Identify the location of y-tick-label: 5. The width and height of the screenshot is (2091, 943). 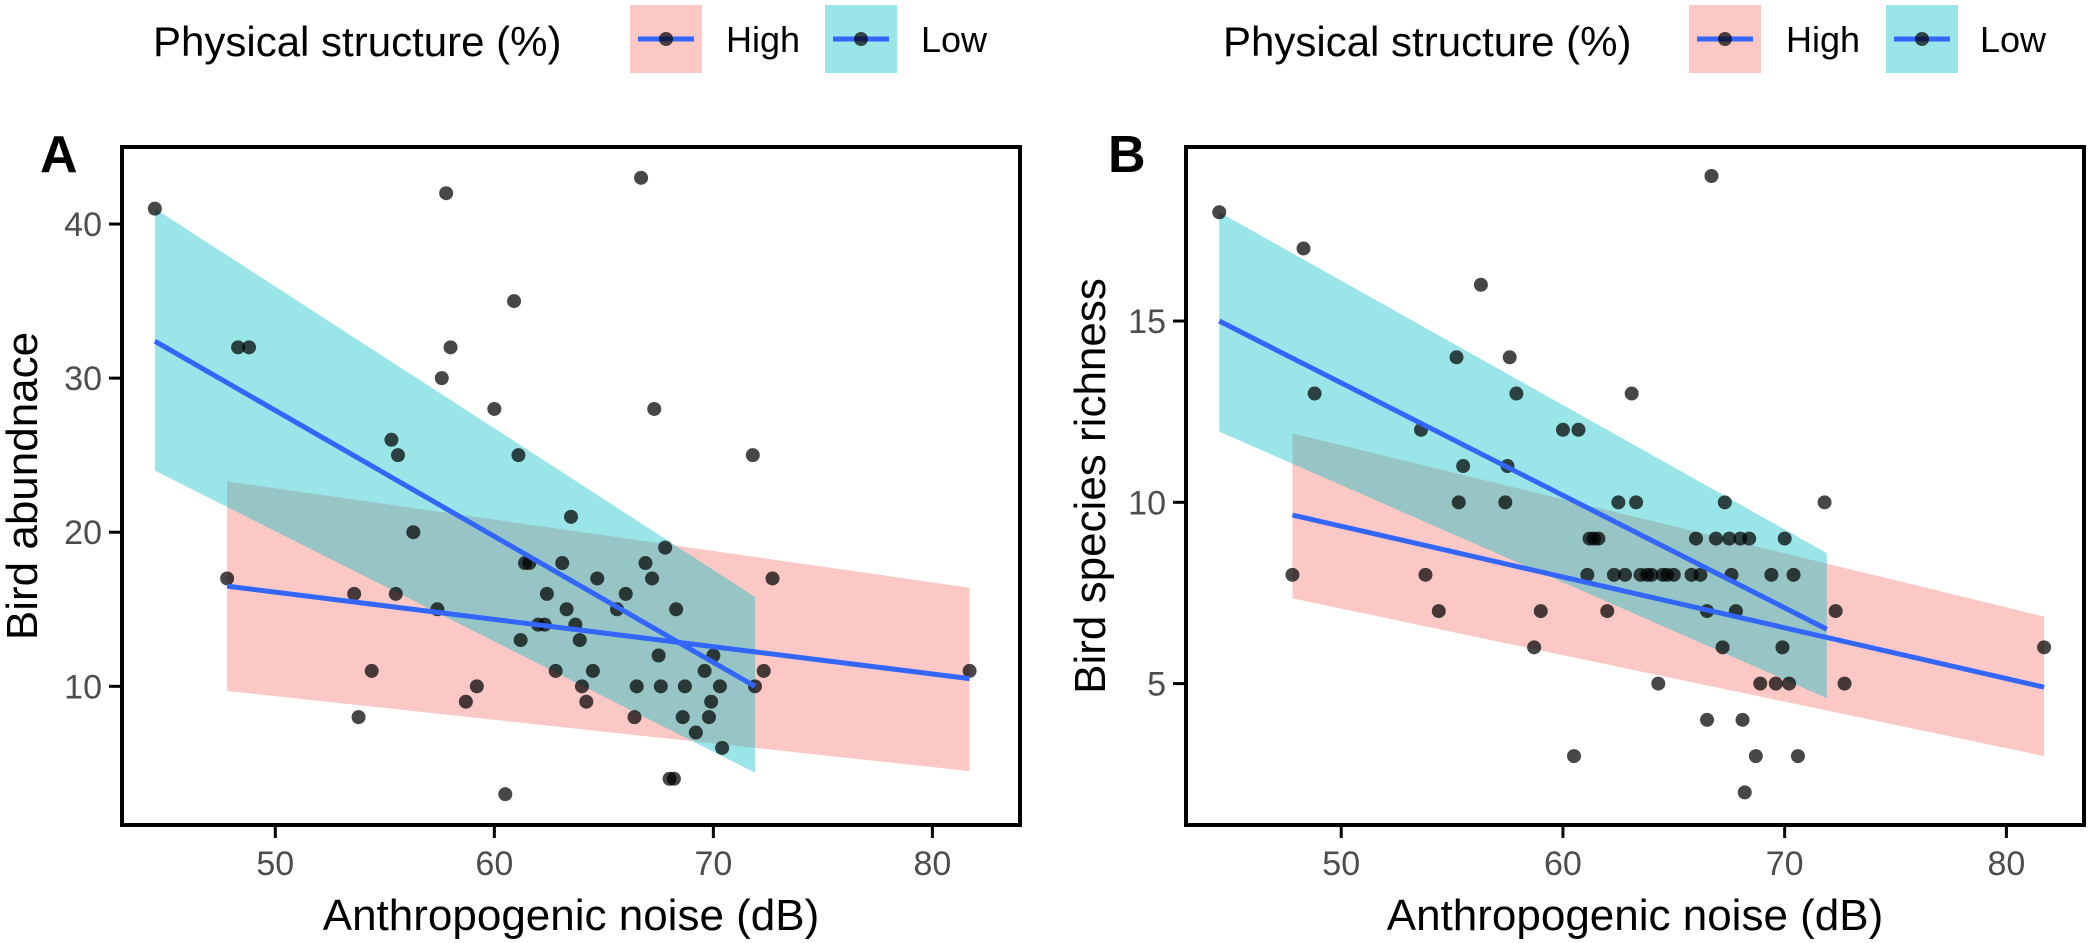
(1156, 685).